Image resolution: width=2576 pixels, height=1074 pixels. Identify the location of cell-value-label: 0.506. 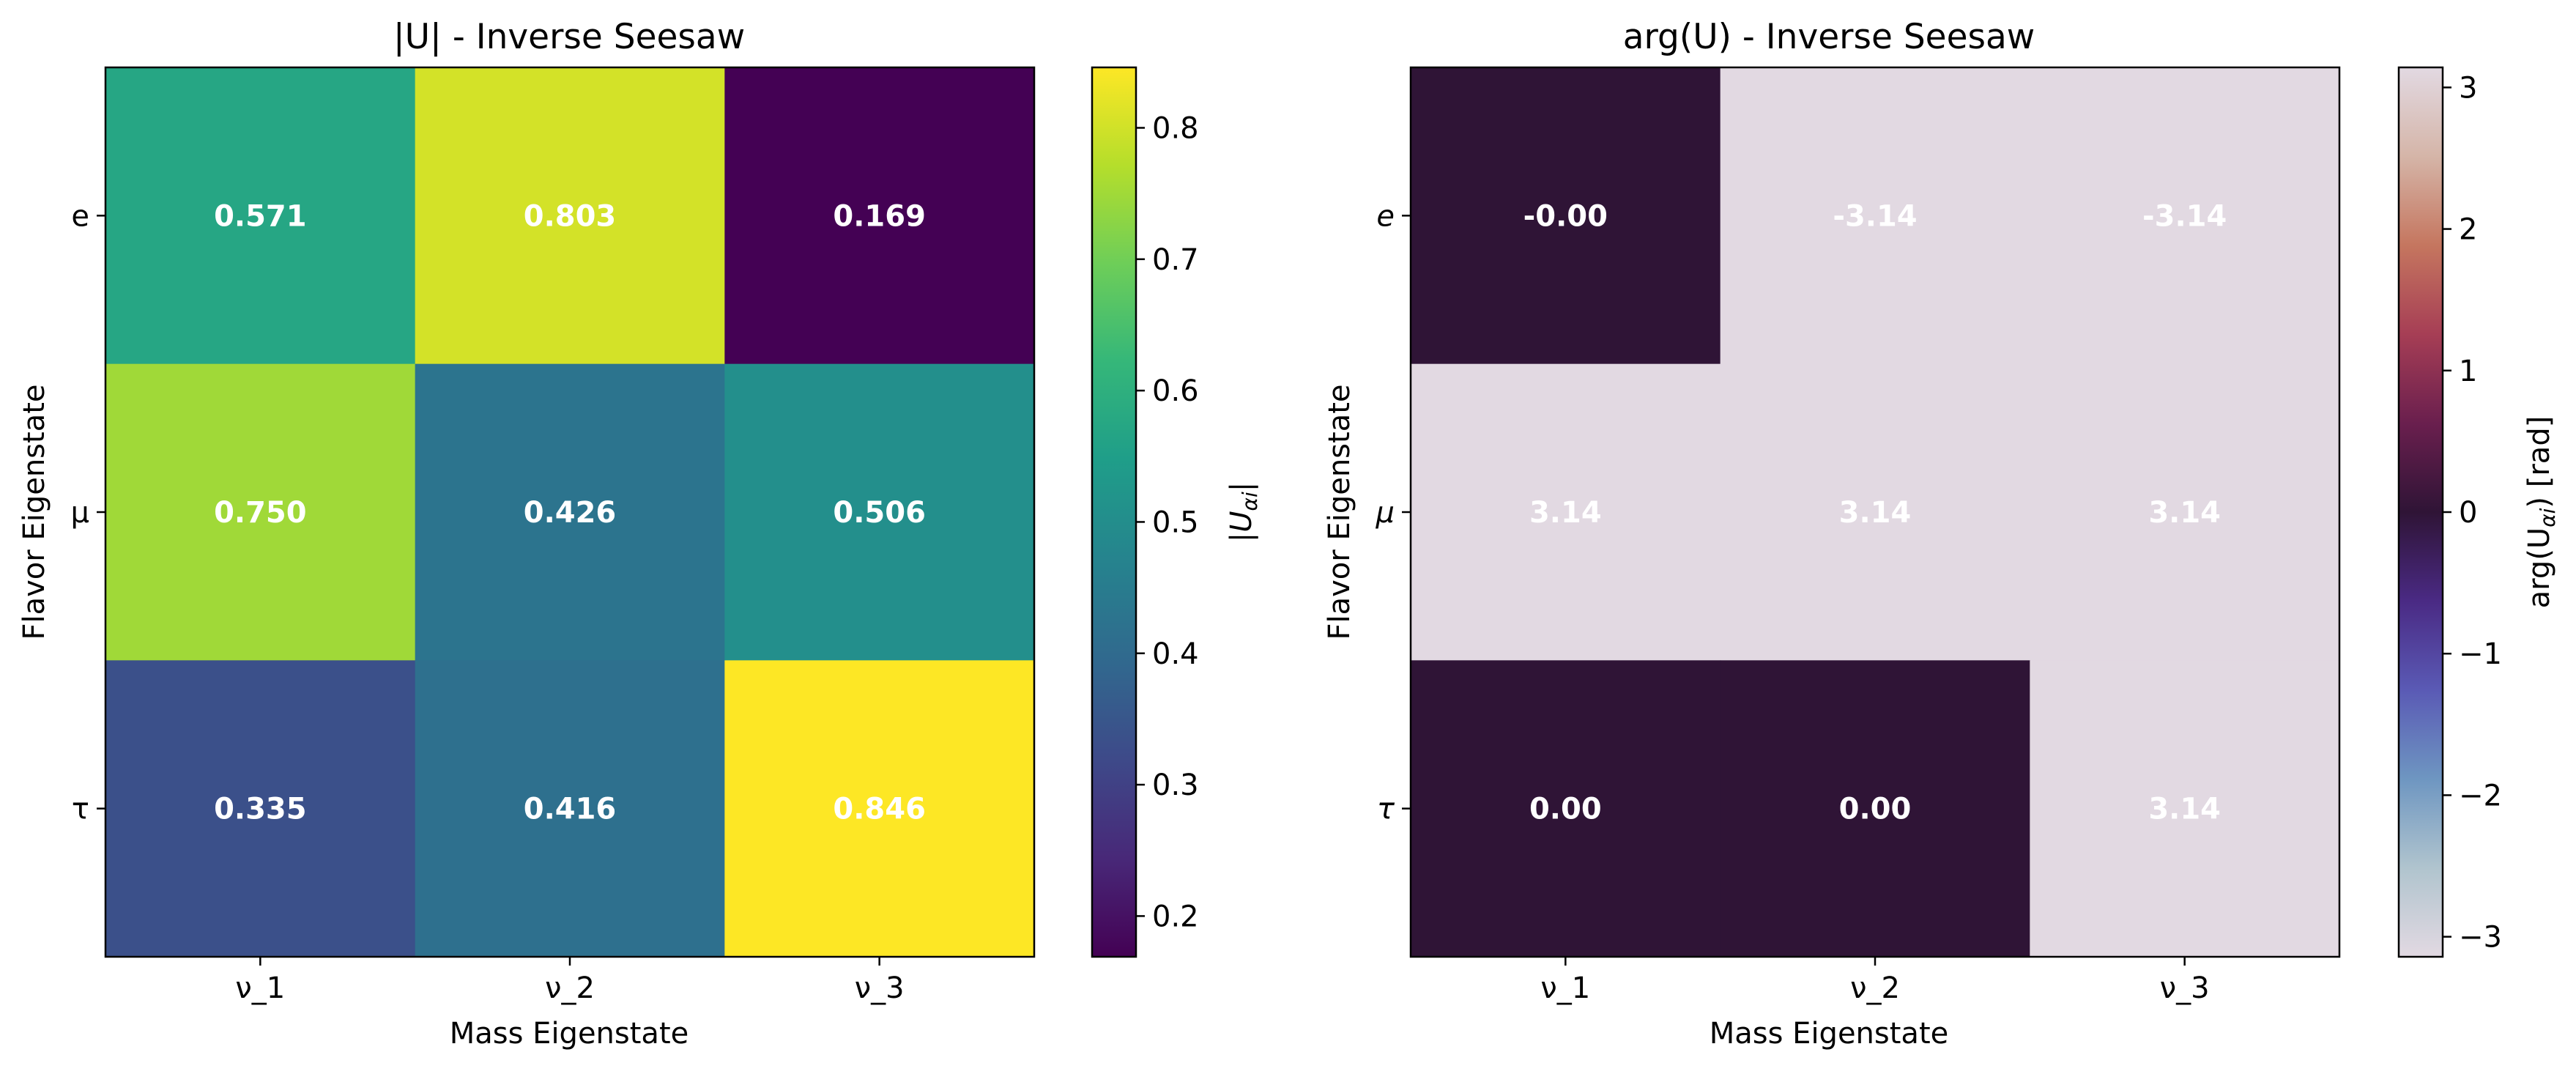
(879, 513).